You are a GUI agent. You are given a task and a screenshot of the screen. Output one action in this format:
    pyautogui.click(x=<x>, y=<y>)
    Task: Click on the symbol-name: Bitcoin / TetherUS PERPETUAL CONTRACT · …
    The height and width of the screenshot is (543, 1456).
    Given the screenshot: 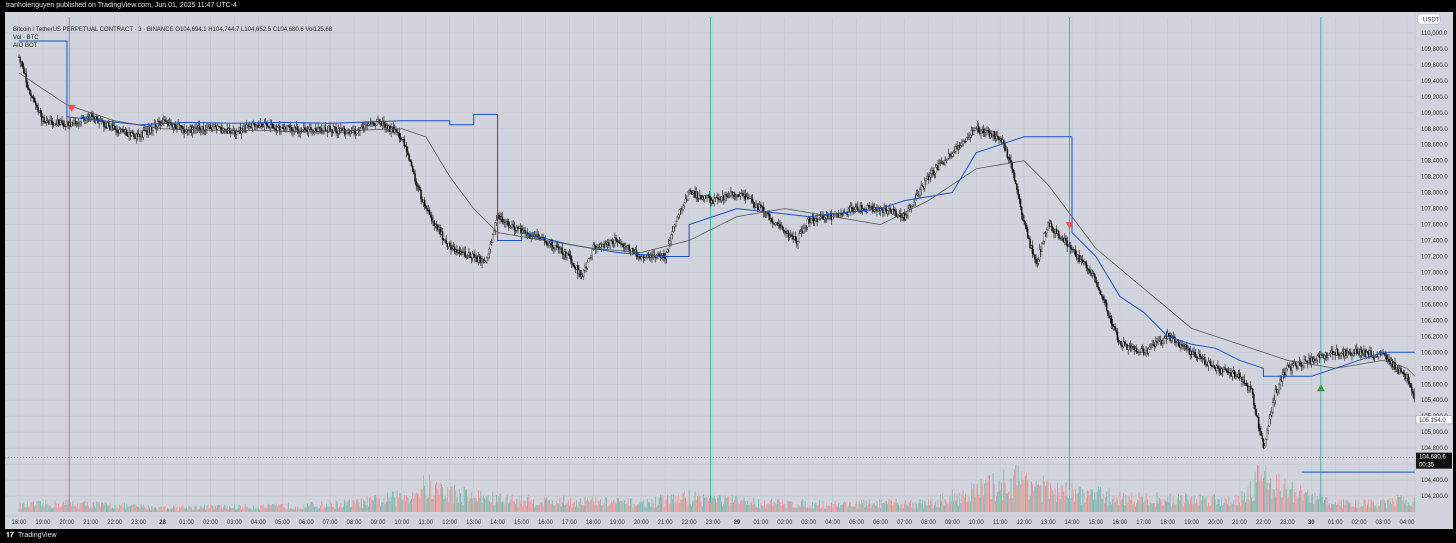 What is the action you would take?
    pyautogui.click(x=93, y=30)
    